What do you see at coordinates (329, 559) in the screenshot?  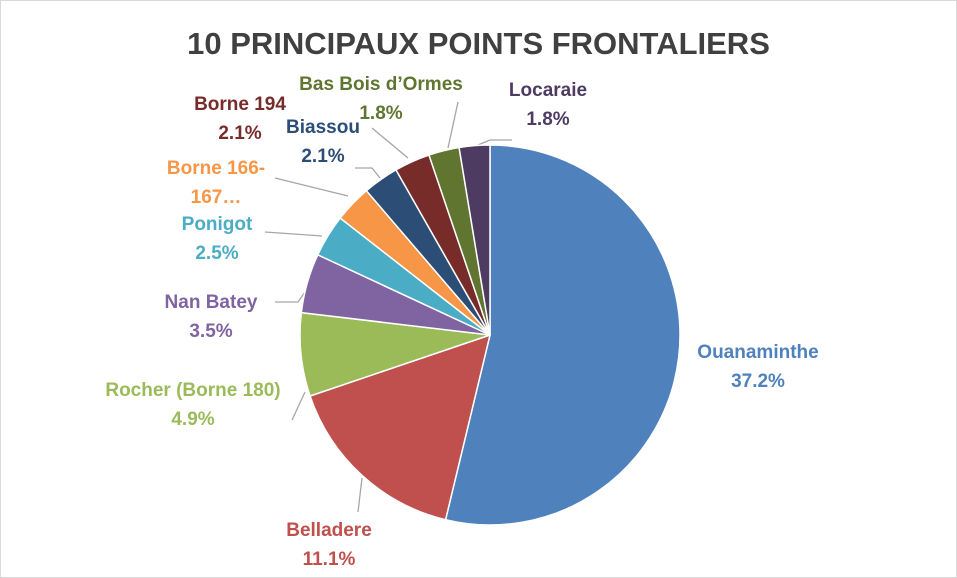 I see `value-label: 11.1%` at bounding box center [329, 559].